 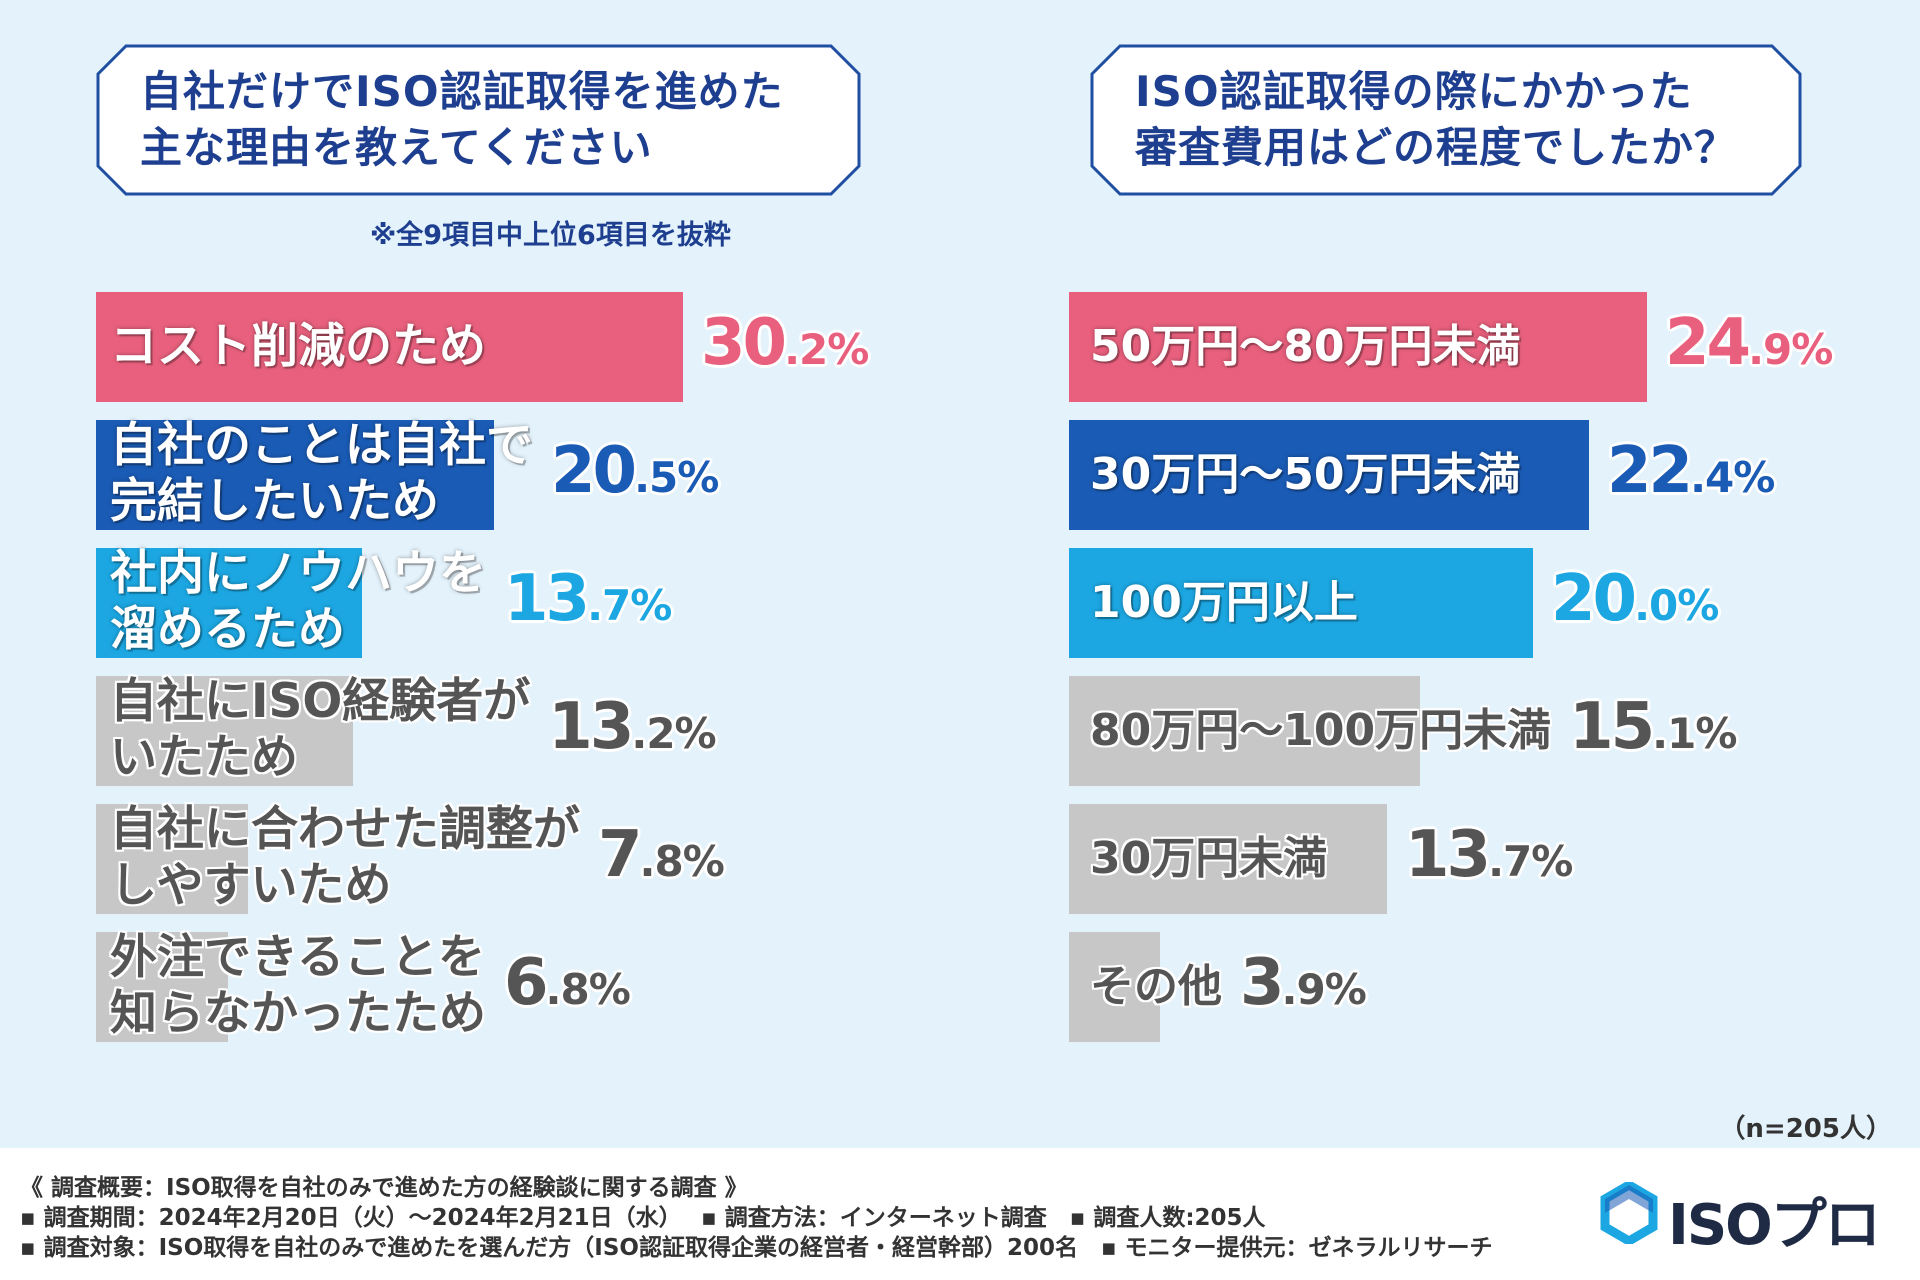 What do you see at coordinates (384, 1188) in the screenshot?
I see `footer-survey-title: 《 調査概要：ISO取得を自社のみで進めた方の経験談に関する調査 》` at bounding box center [384, 1188].